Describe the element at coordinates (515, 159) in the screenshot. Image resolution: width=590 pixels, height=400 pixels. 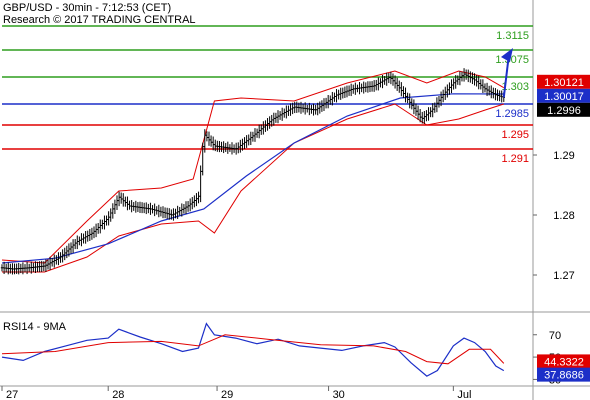
I see `level-label-support: 1.291` at that location.